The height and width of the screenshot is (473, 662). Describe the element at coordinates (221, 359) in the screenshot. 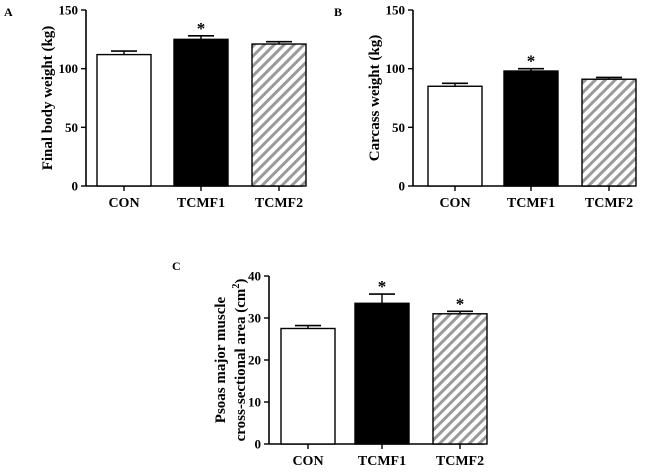

I see `y-axis-title-c-line1: Psoas major muscle` at that location.